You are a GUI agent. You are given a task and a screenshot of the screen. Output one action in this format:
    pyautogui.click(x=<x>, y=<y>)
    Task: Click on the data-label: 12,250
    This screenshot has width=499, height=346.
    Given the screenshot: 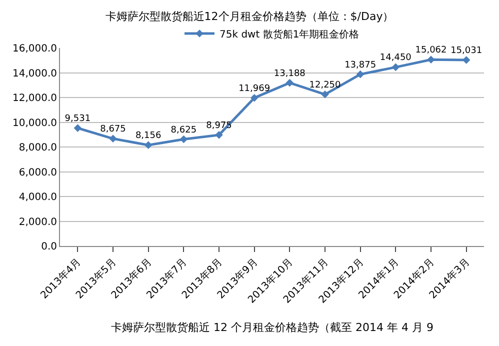 What is the action you would take?
    pyautogui.click(x=325, y=85)
    